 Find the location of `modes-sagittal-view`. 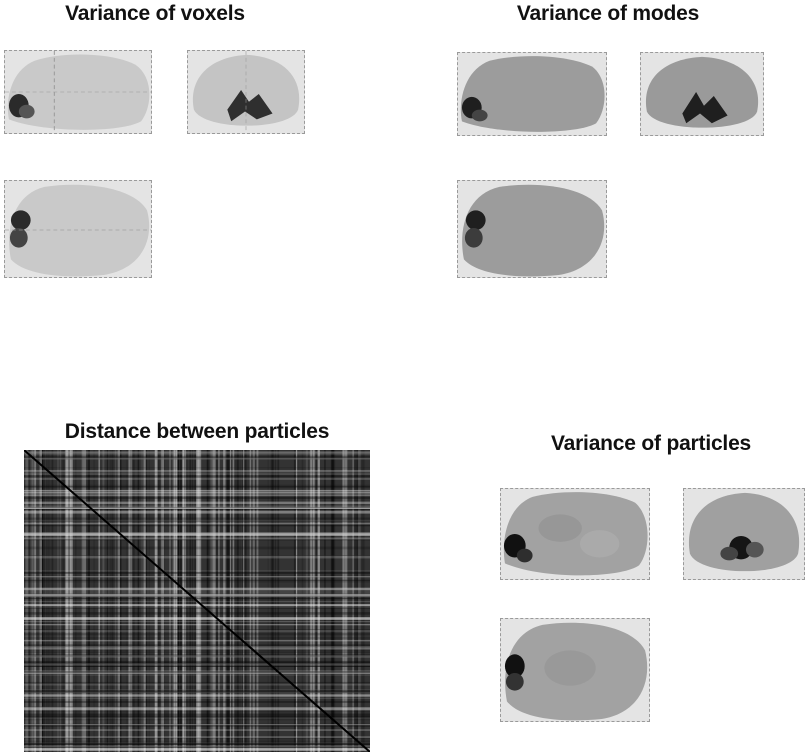

modes-sagittal-view is located at coordinates (532, 94).